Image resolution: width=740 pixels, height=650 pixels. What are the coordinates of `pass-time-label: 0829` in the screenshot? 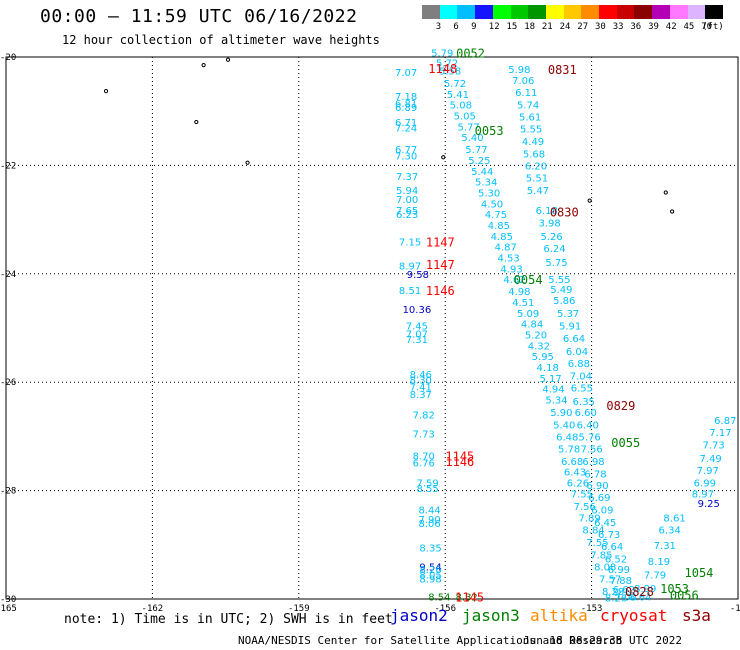 It's located at (620, 406).